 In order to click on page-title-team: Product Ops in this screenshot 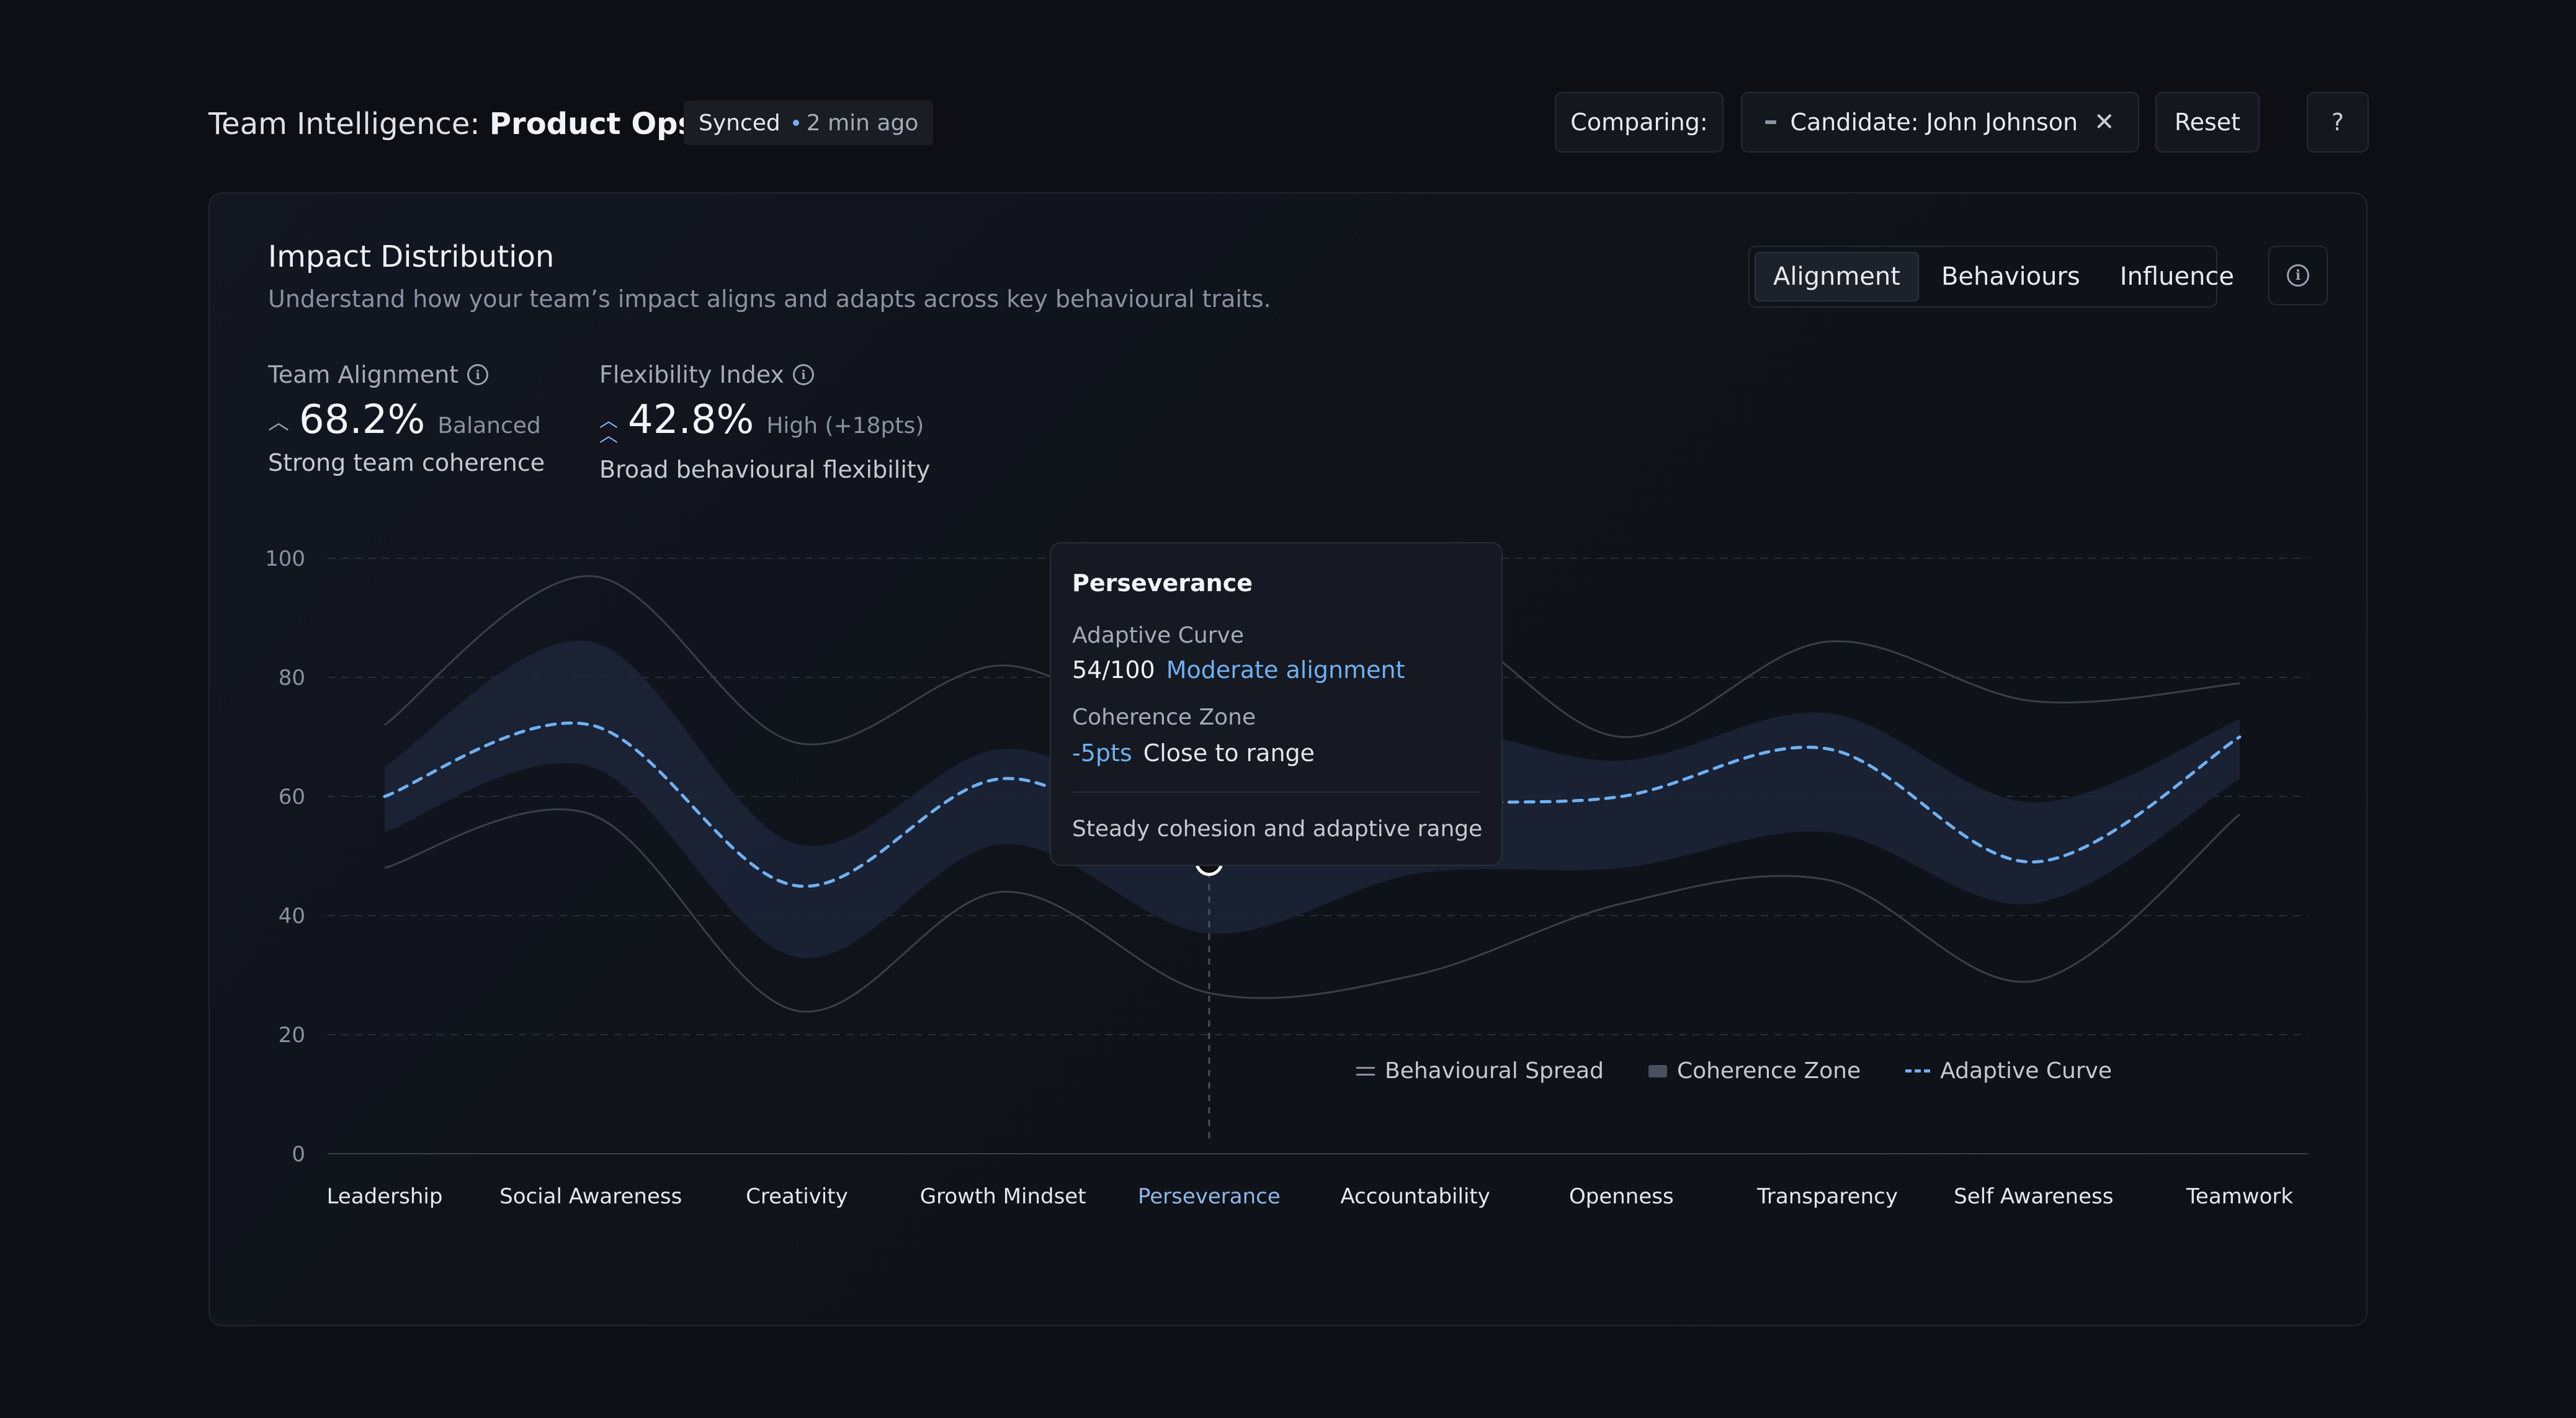, I will do `click(592, 124)`.